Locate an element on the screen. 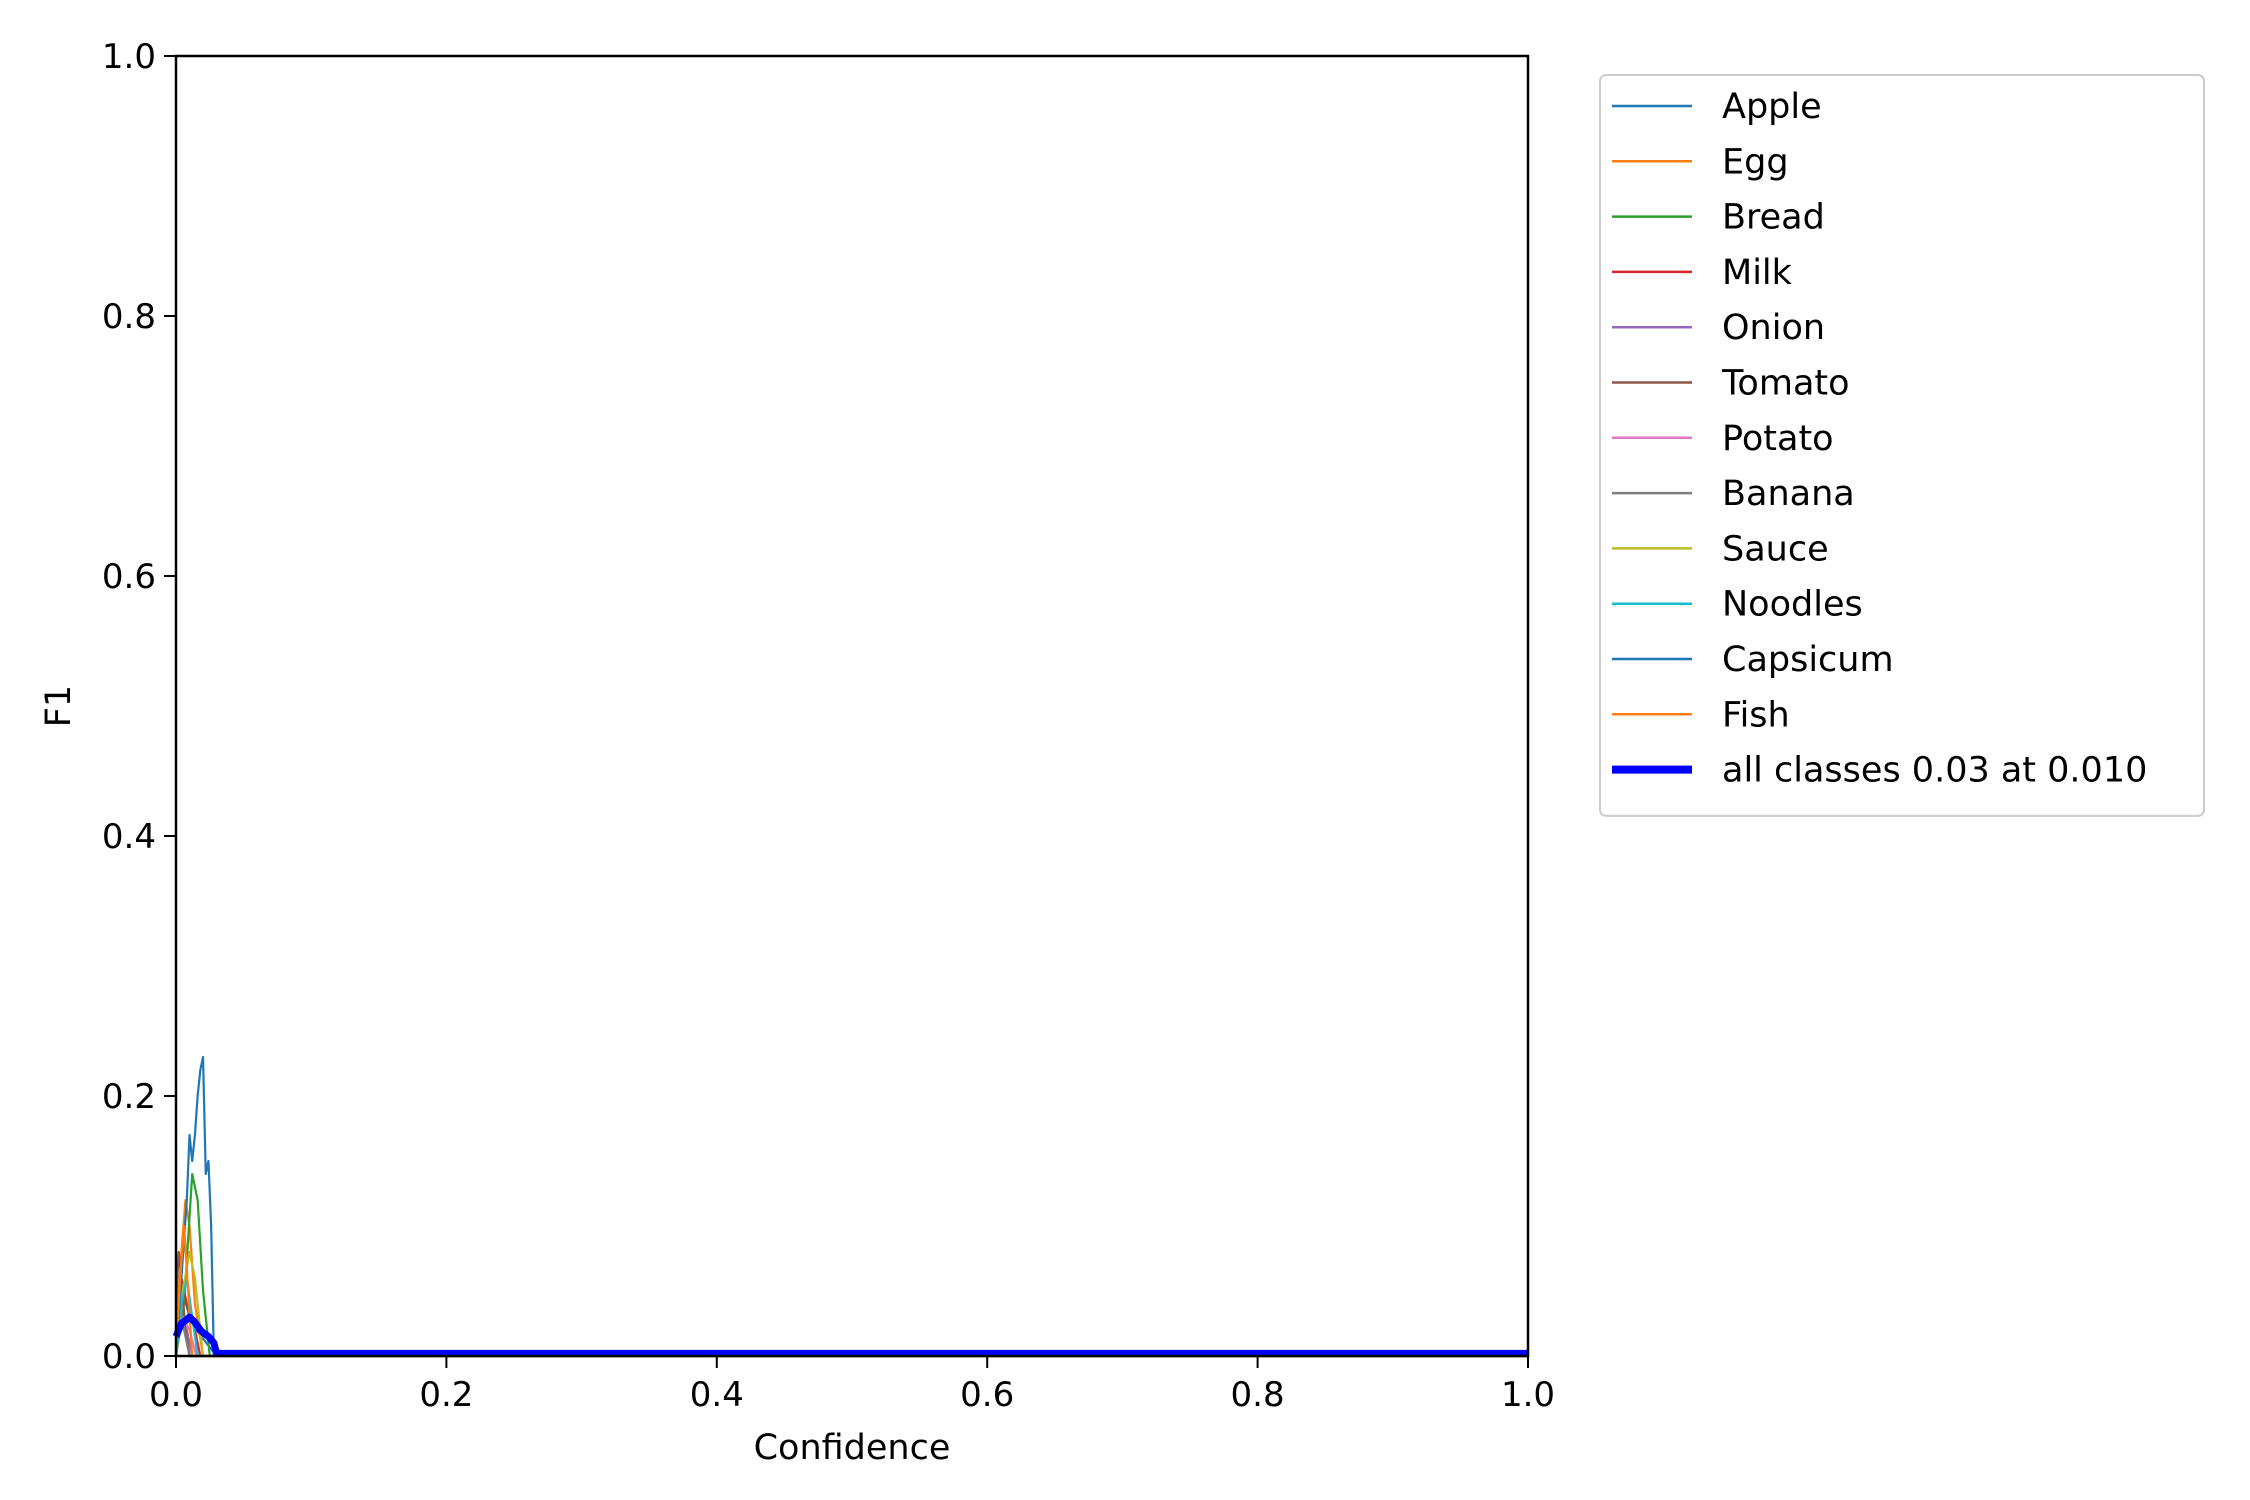 This screenshot has height=1500, width=2250. y-tick-label: 0.8 is located at coordinates (129, 317).